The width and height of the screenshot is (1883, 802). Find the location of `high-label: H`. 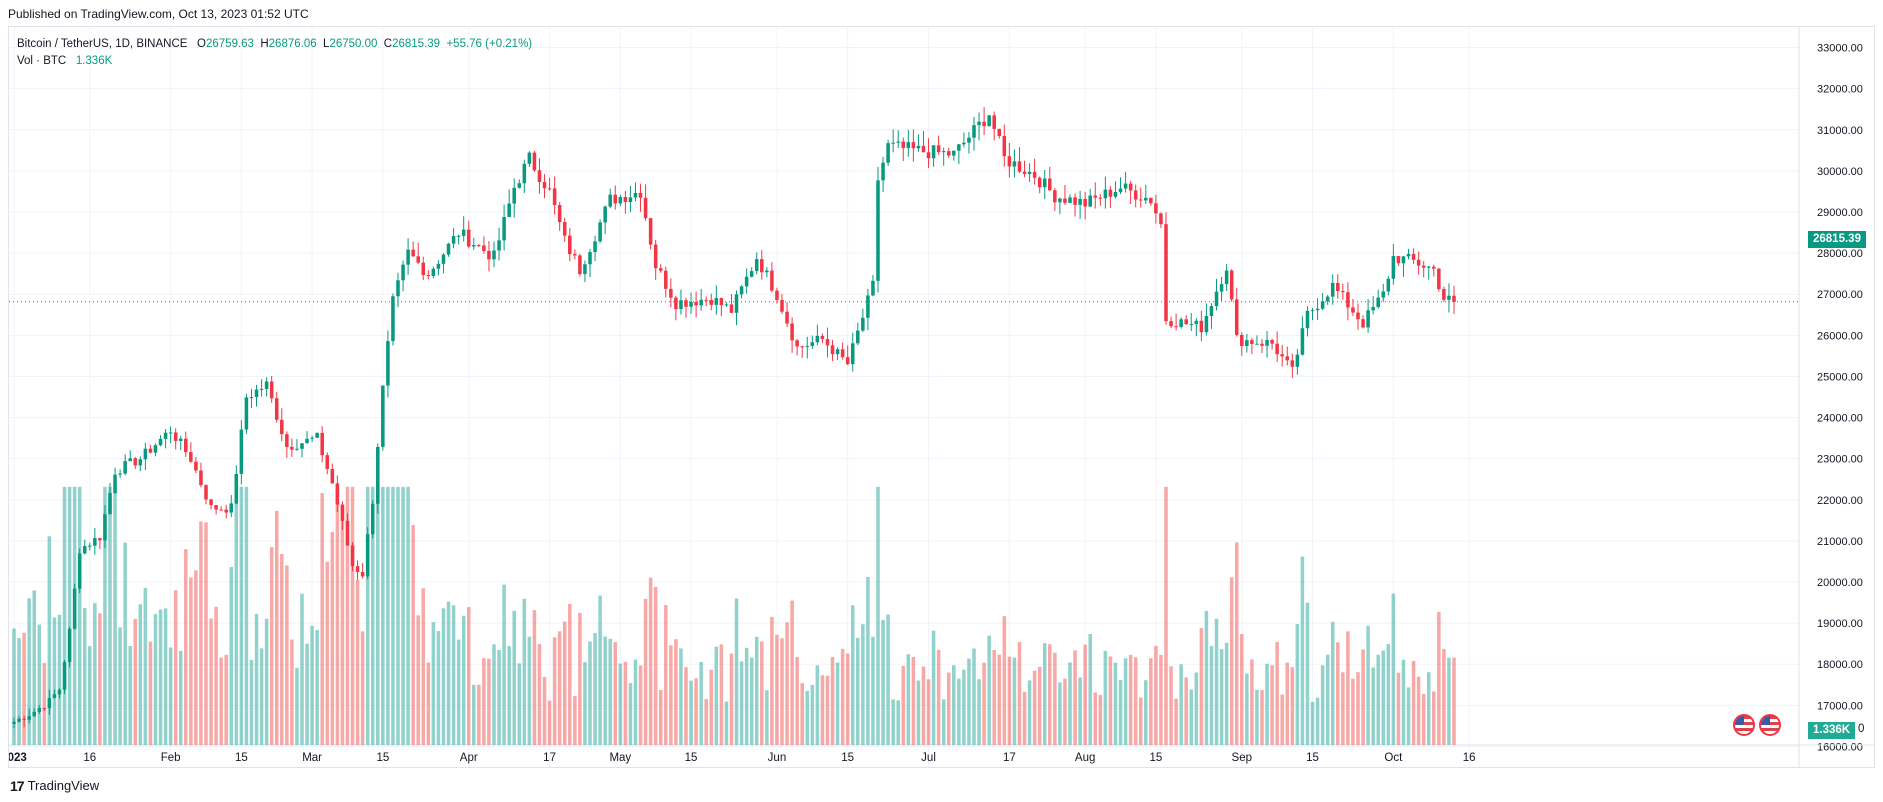

high-label: H is located at coordinates (264, 44).